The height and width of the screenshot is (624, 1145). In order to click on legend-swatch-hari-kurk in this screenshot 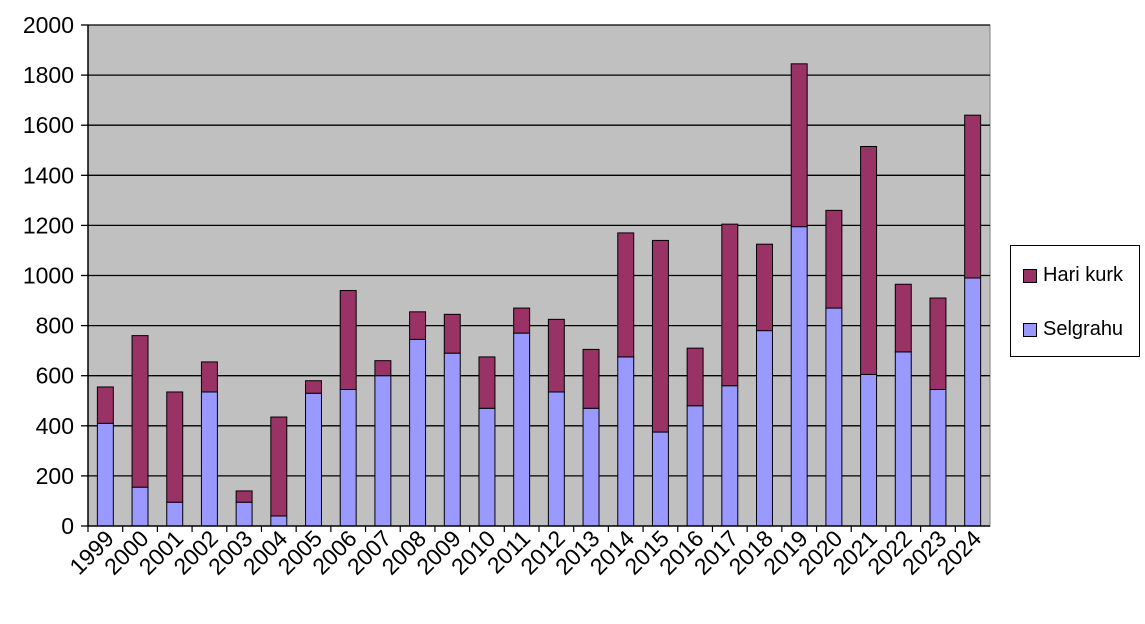, I will do `click(1030, 275)`.